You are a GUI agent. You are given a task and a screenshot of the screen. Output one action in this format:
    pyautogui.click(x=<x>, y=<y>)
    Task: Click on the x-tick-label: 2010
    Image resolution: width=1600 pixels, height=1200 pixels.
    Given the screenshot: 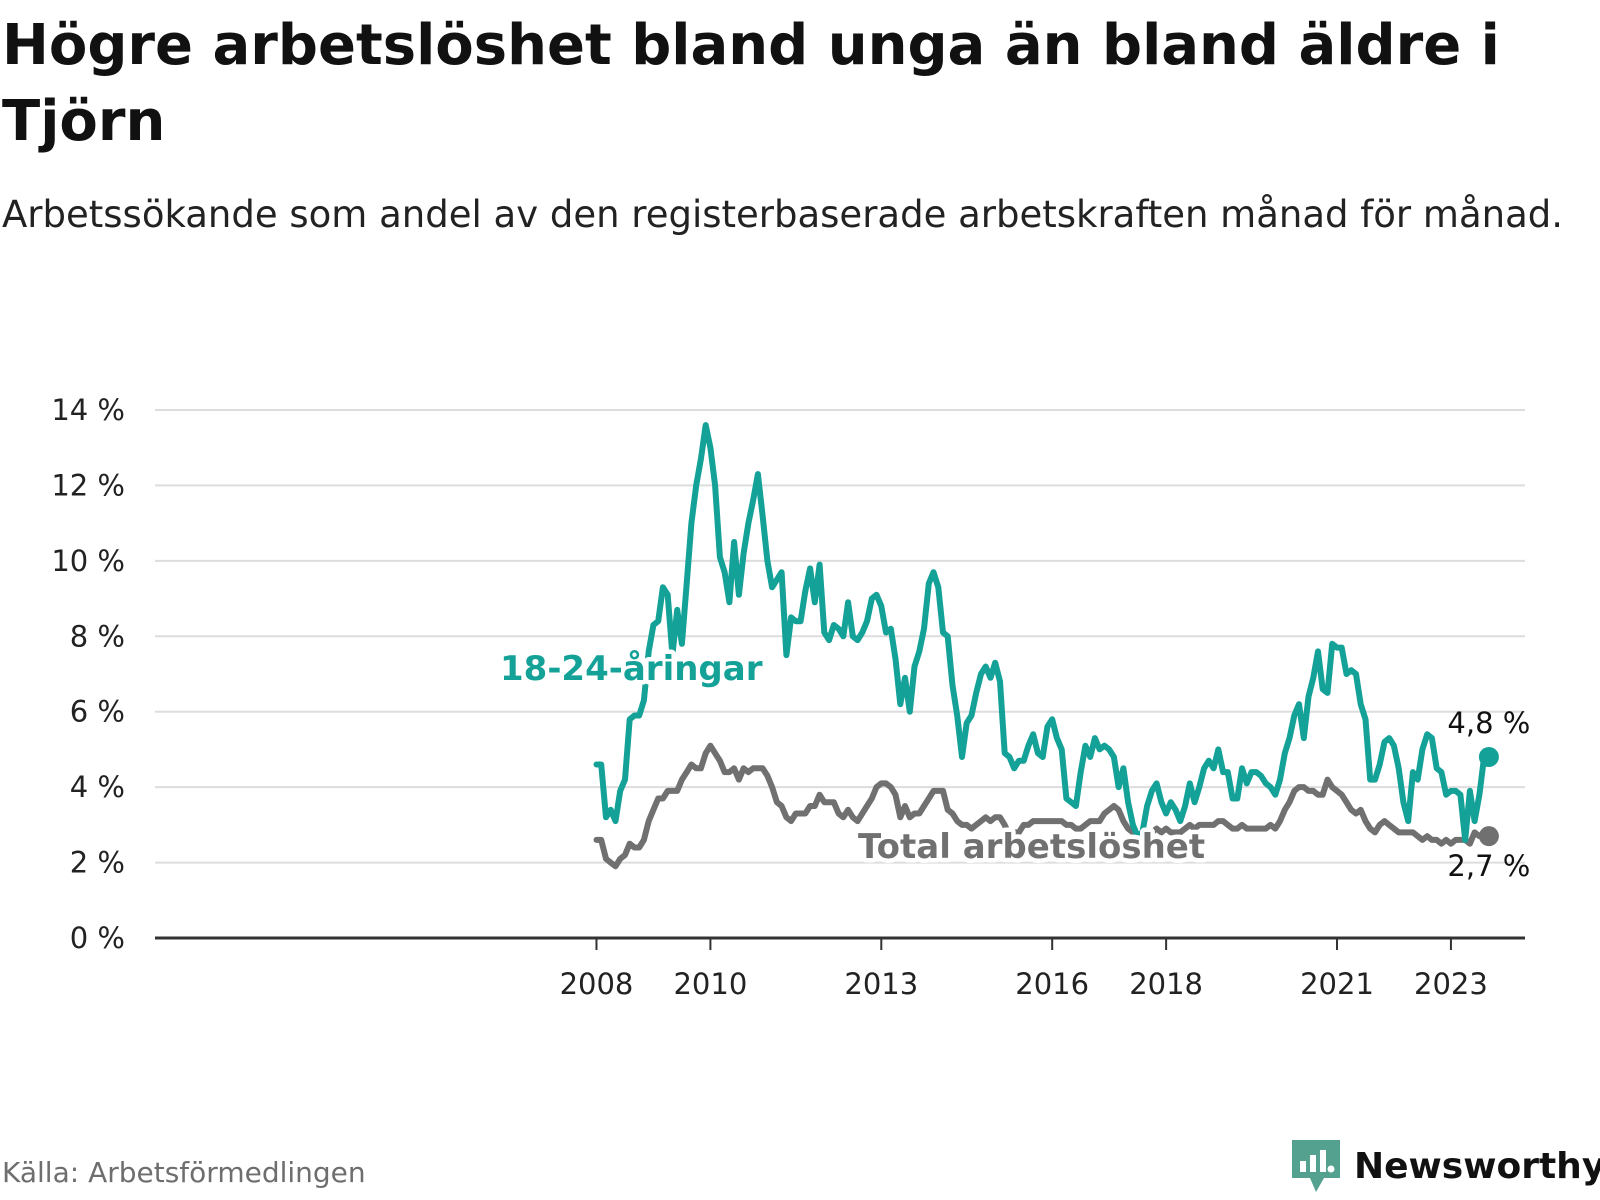 What is the action you would take?
    pyautogui.click(x=710, y=984)
    